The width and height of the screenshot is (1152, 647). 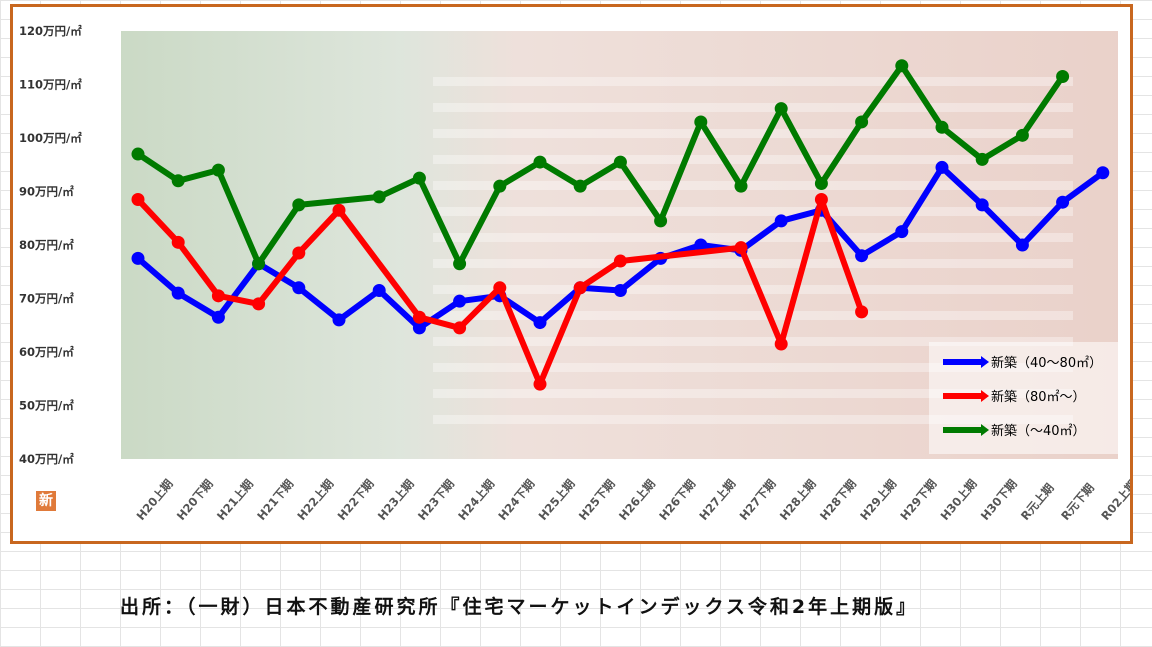 What do you see at coordinates (798, 500) in the screenshot?
I see `x-tick-label: H28上期` at bounding box center [798, 500].